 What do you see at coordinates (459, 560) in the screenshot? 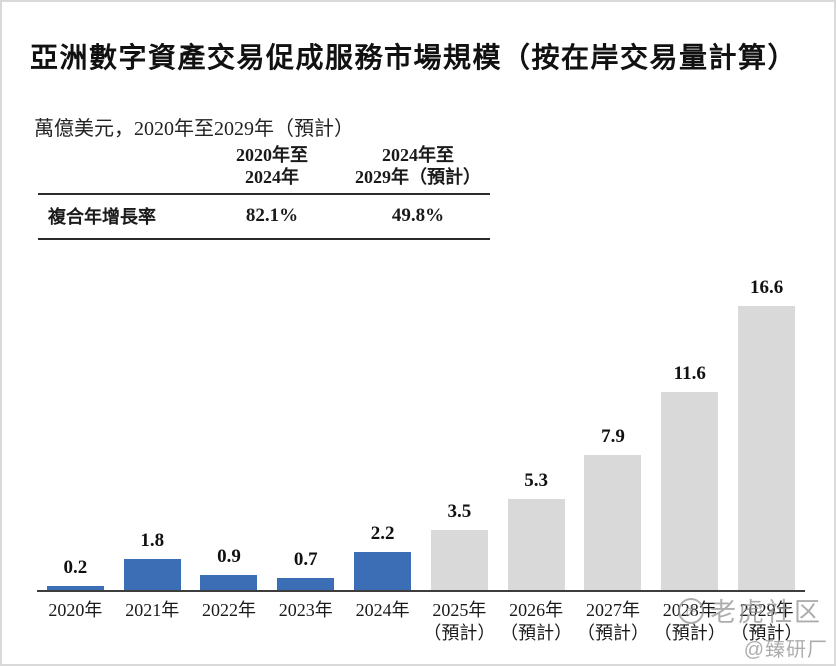
I see `bar-2025年（預計）` at bounding box center [459, 560].